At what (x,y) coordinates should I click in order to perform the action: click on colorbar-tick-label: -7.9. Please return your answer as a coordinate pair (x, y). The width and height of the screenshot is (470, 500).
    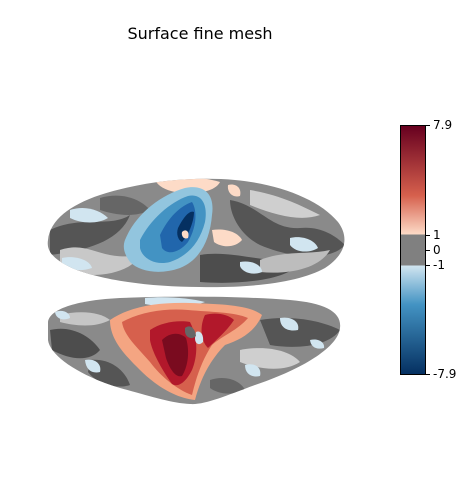
    Looking at the image, I should click on (445, 374).